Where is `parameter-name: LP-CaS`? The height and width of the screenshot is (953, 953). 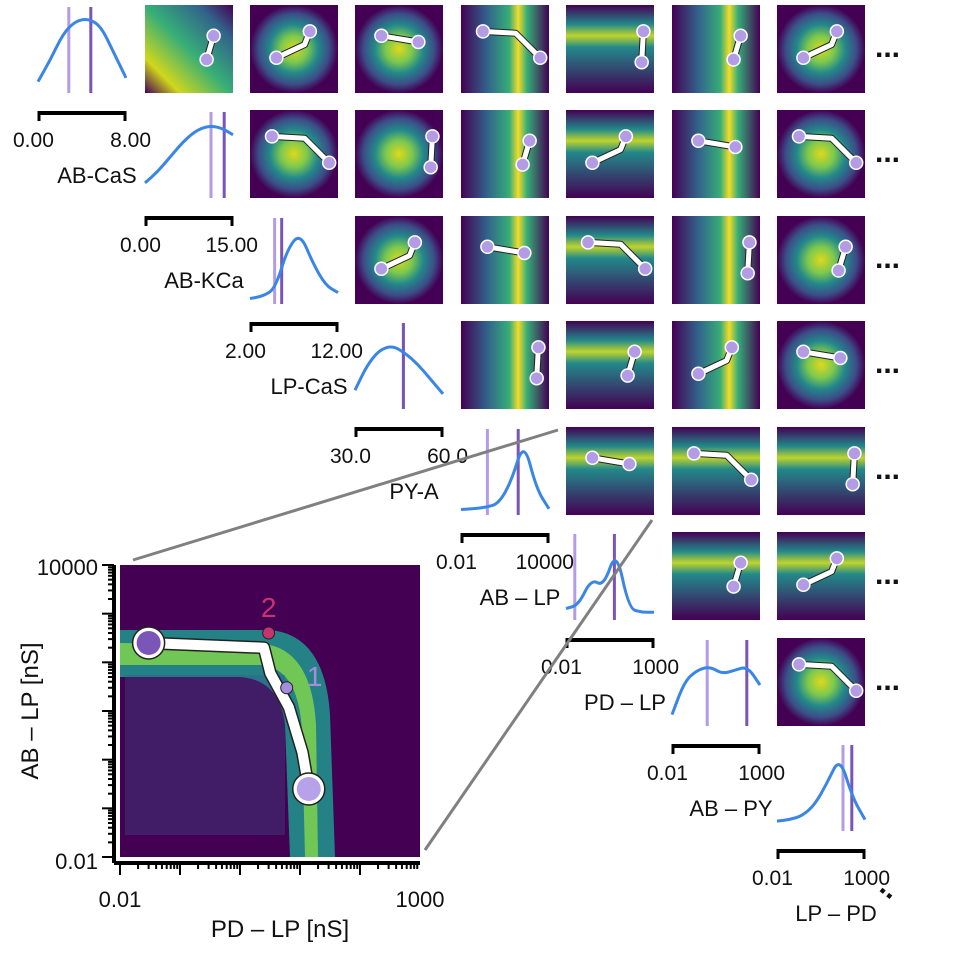 parameter-name: LP-CaS is located at coordinates (308, 386).